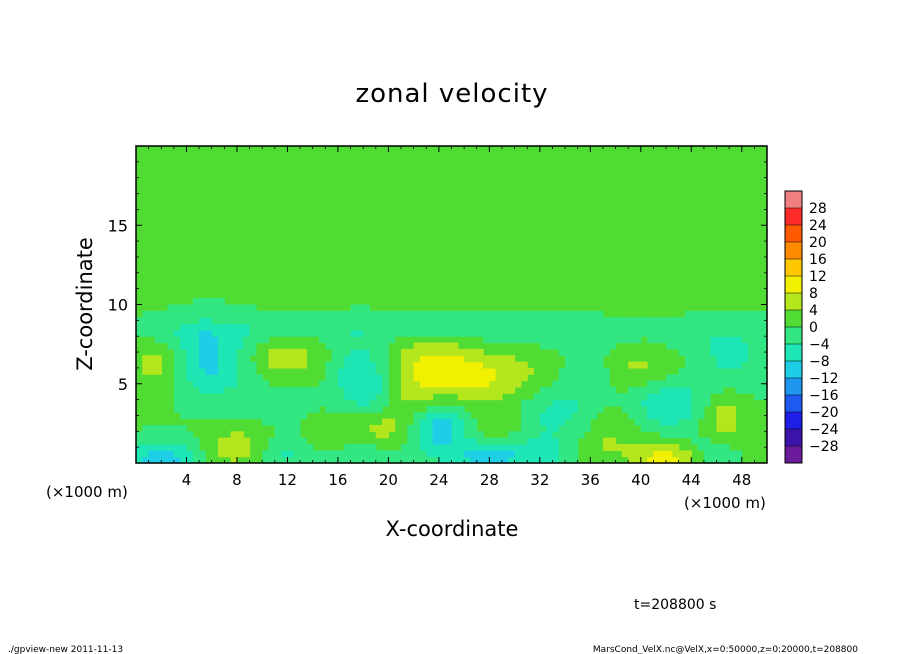 The width and height of the screenshot is (904, 654). What do you see at coordinates (824, 447) in the screenshot?
I see `colorbar-label: −28` at bounding box center [824, 447].